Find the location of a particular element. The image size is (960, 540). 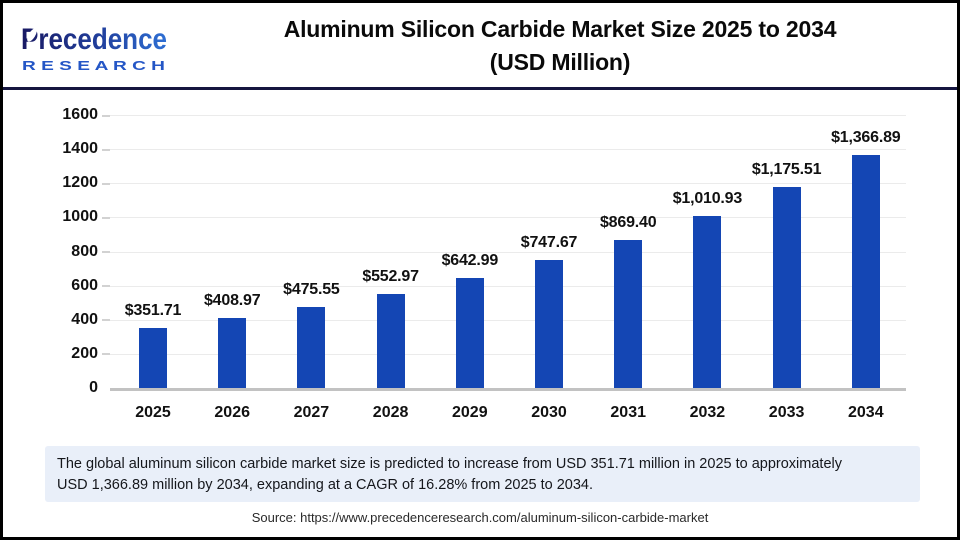

y-tick-label: 200 is located at coordinates (84, 353).